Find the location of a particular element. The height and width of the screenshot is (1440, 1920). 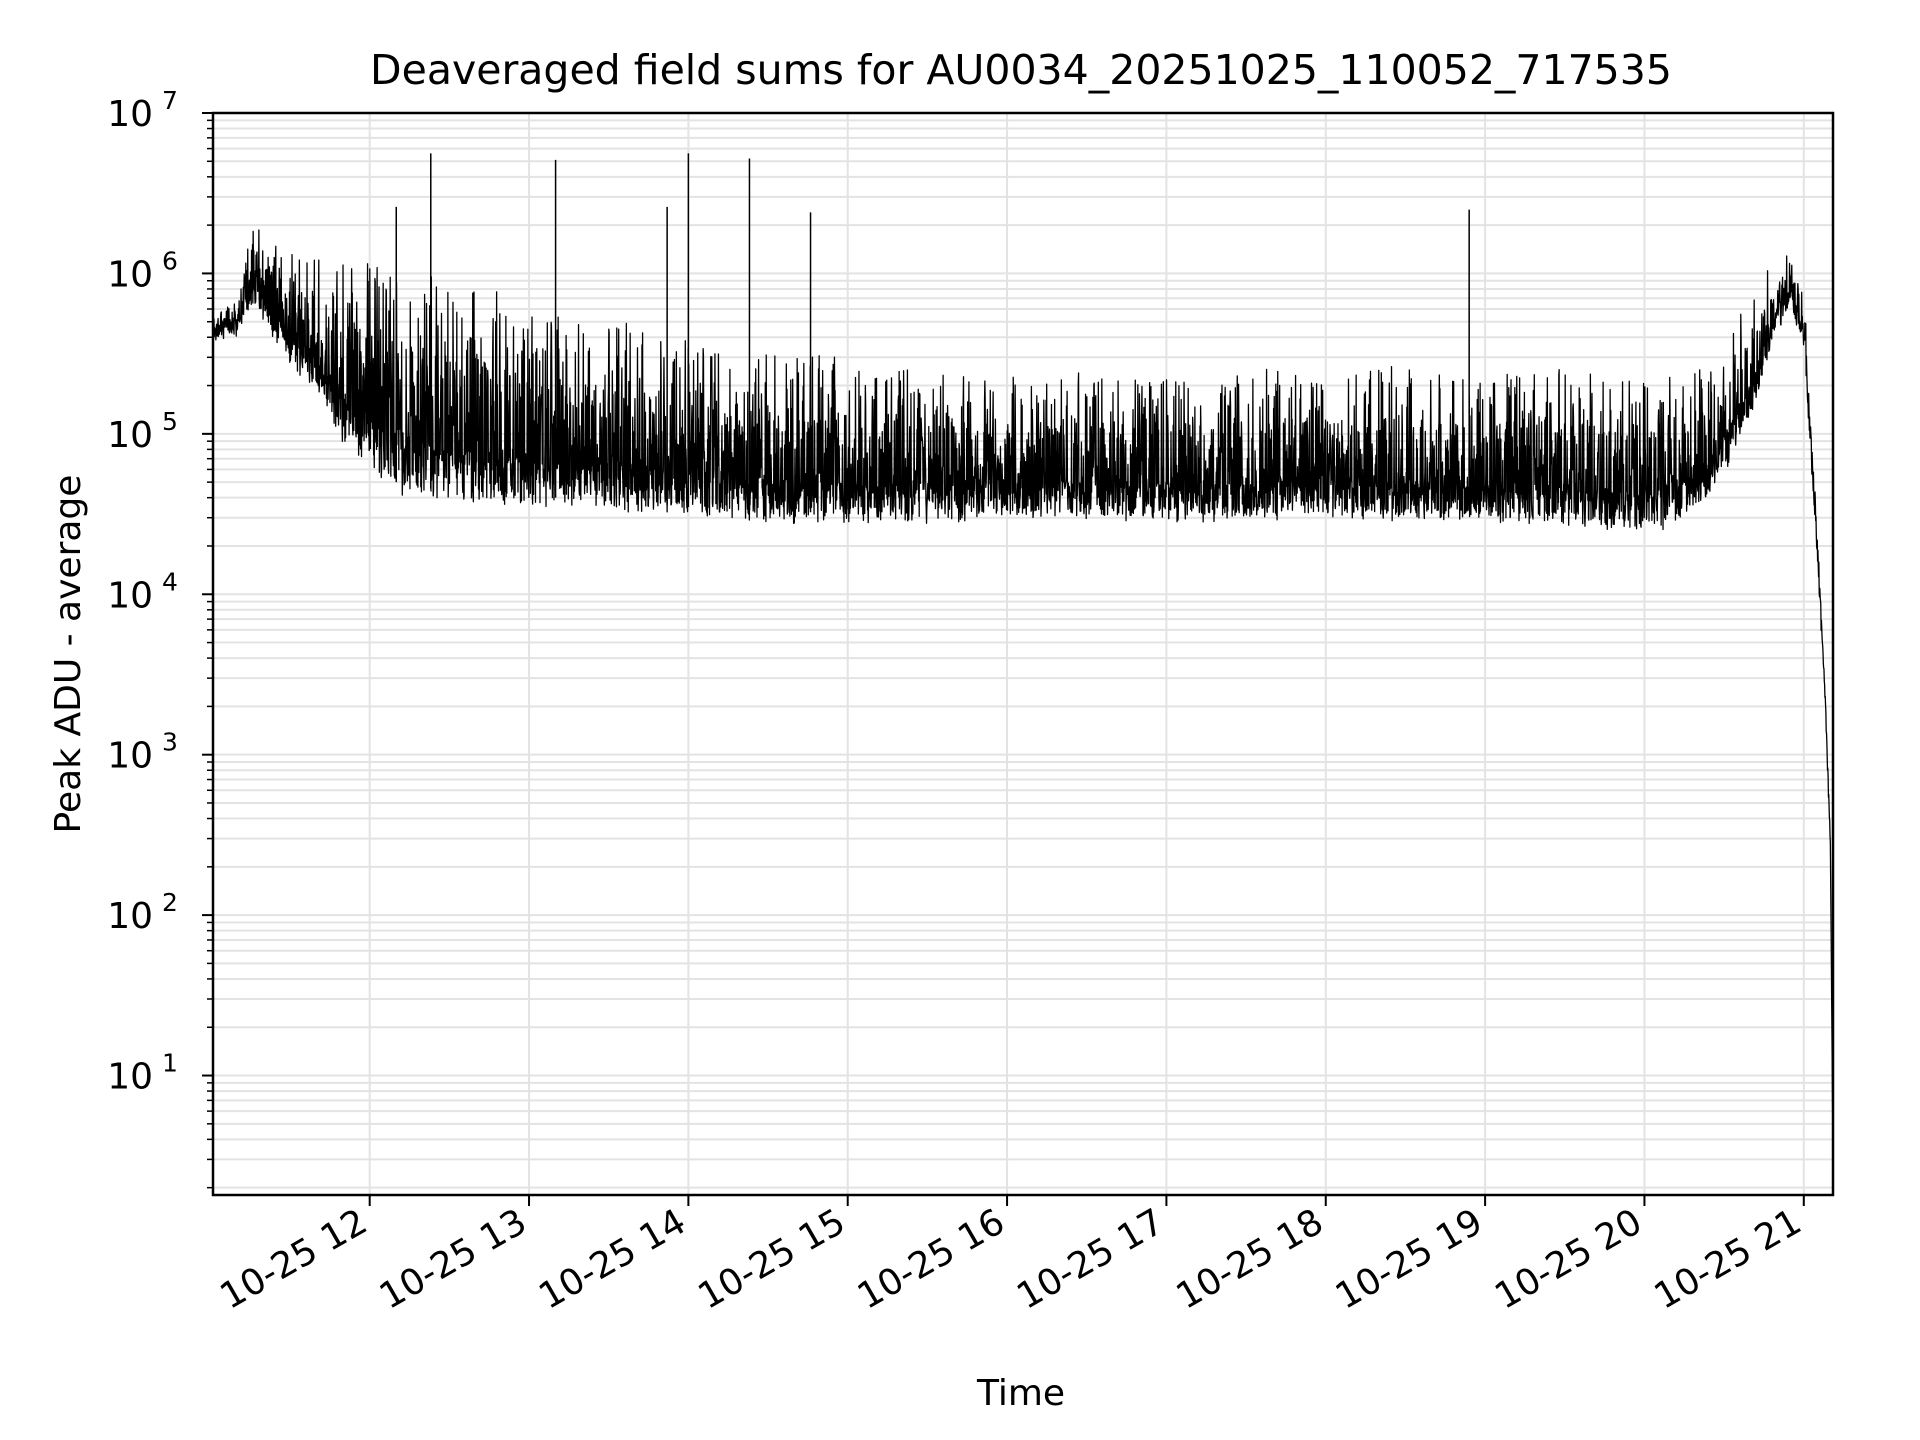

y-tick-label-exponent: 7 is located at coordinates (170, 100).